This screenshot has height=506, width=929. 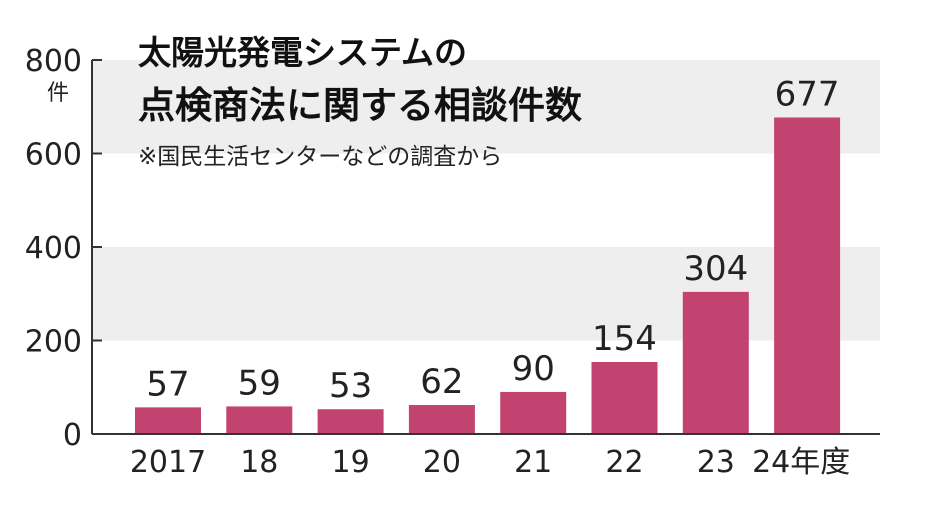 What do you see at coordinates (259, 462) in the screenshot?
I see `x-tick-label: 18` at bounding box center [259, 462].